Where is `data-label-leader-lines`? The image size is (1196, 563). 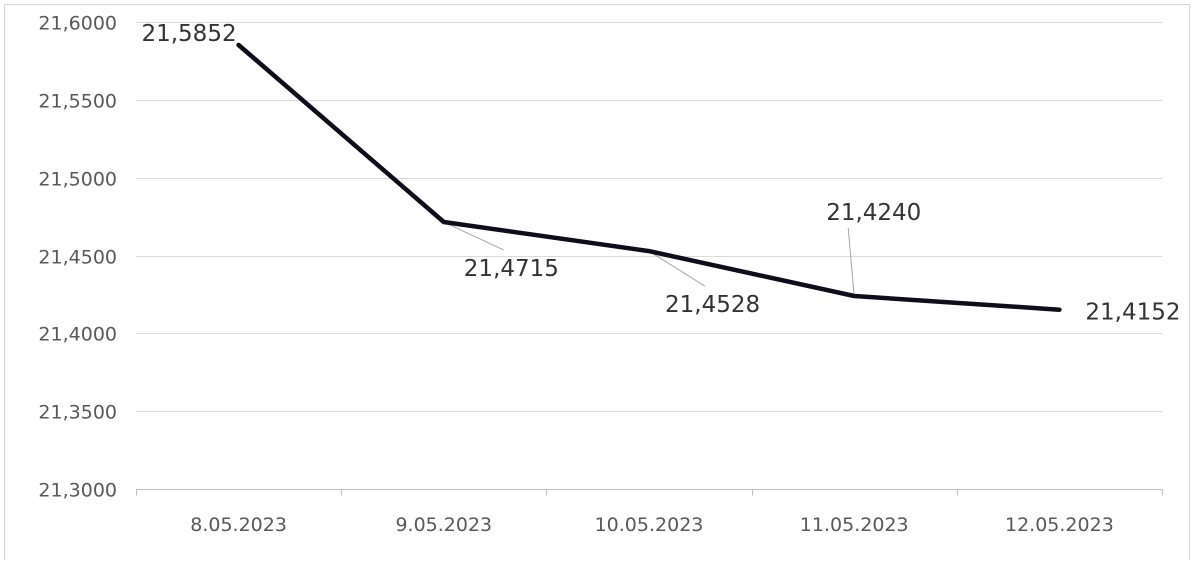 data-label-leader-lines is located at coordinates (649, 259).